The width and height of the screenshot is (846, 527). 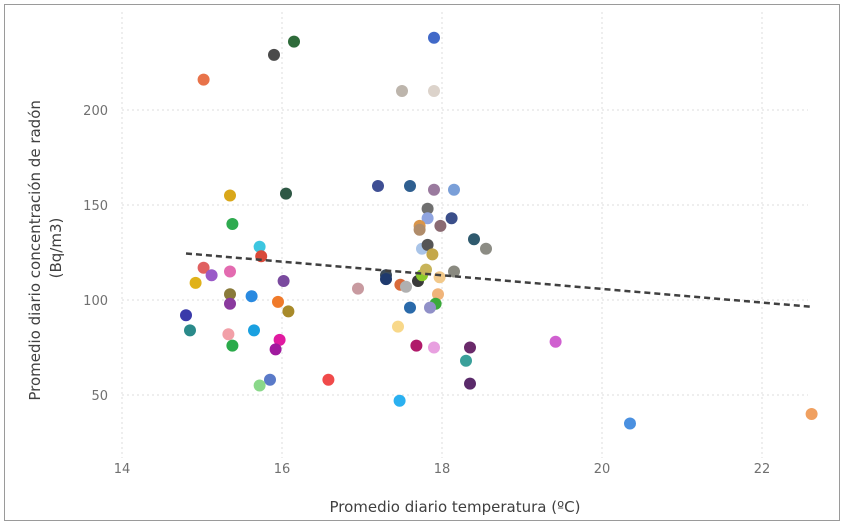 I want to click on x-tick-label: 16, so click(x=282, y=469).